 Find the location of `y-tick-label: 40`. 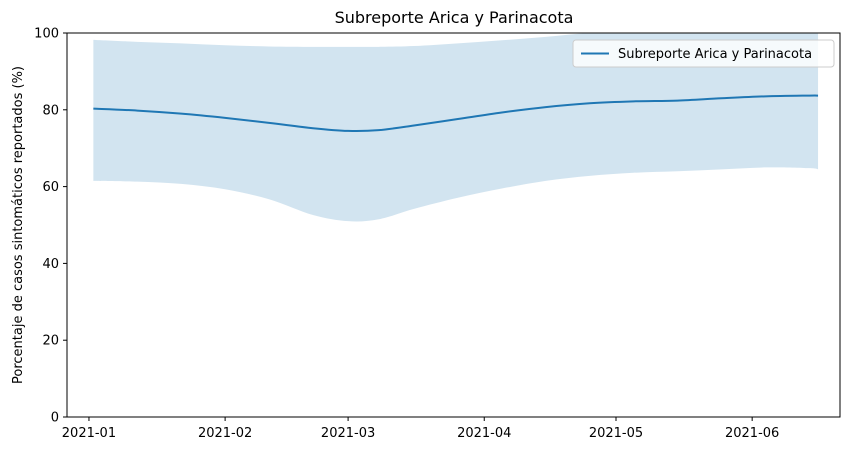

y-tick-label: 40 is located at coordinates (50, 264).